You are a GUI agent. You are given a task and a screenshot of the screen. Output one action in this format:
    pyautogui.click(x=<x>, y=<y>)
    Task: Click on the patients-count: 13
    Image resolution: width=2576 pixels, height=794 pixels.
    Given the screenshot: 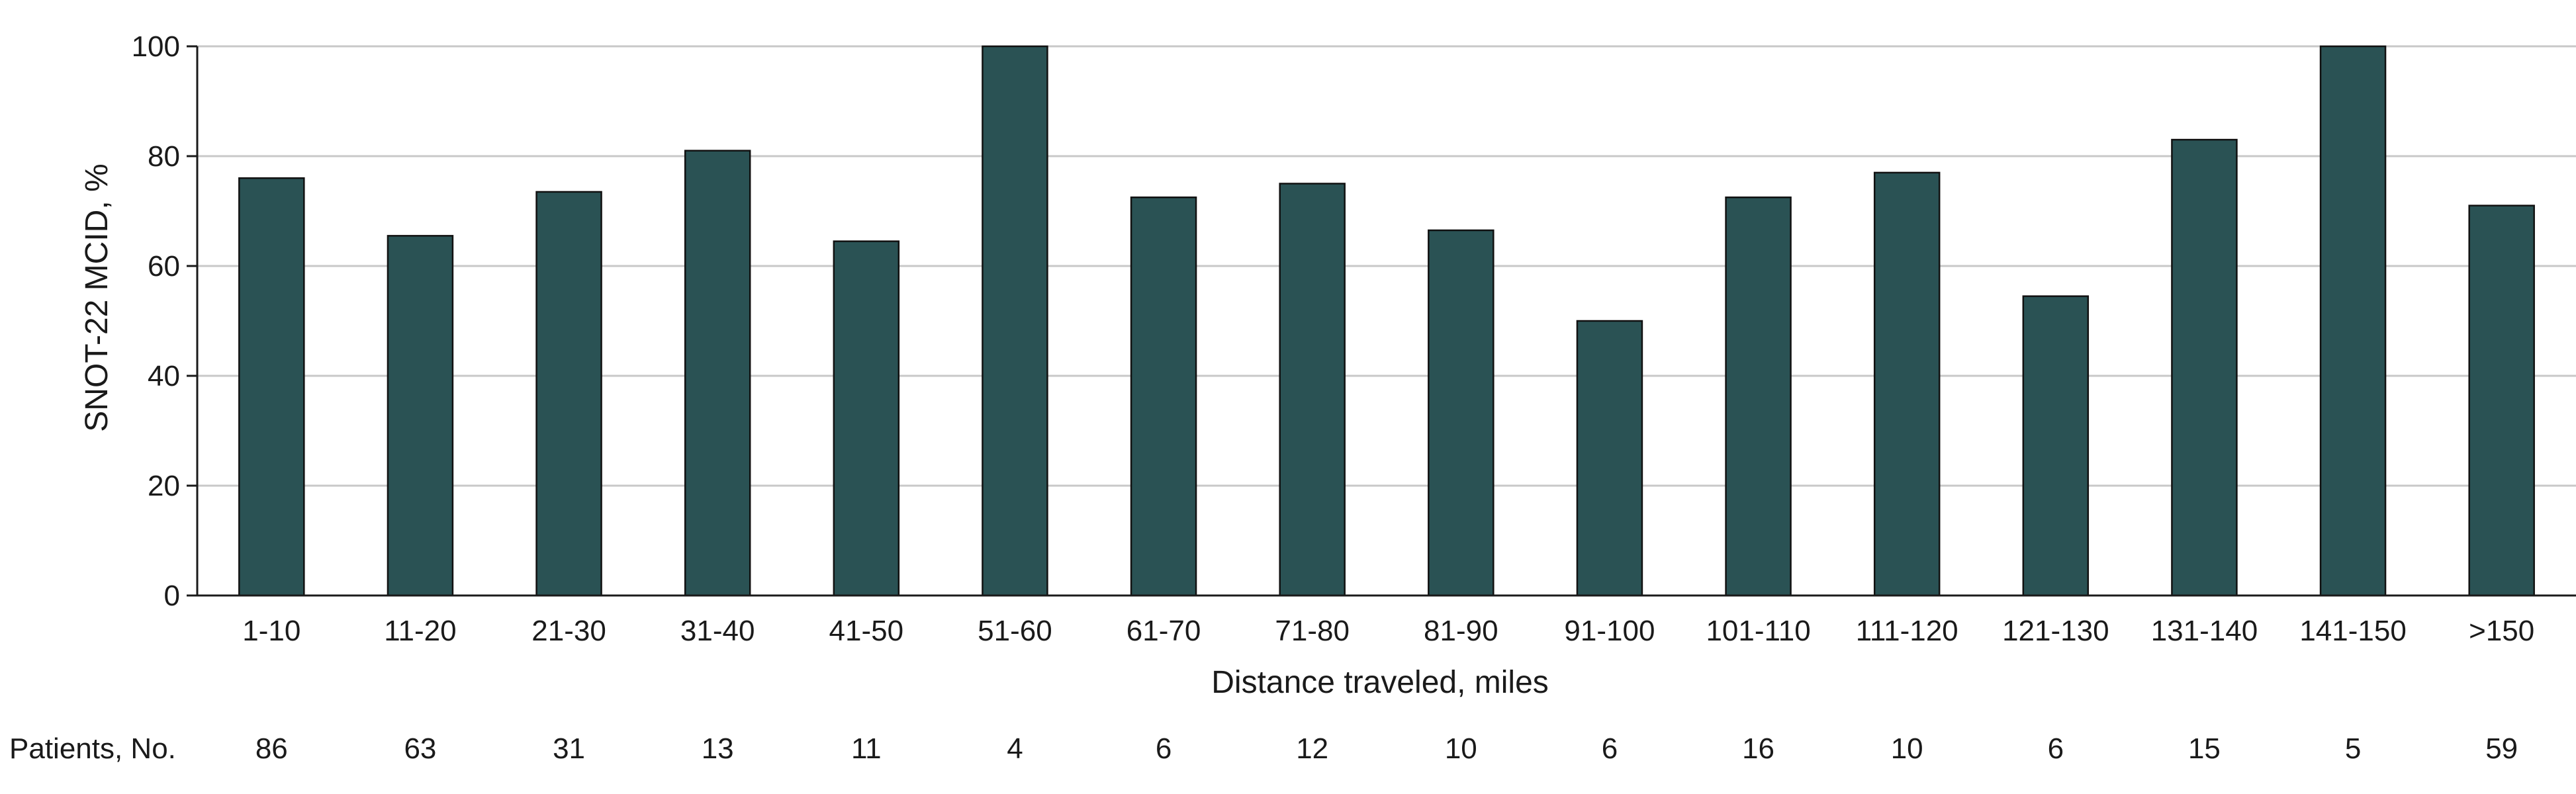 What is the action you would take?
    pyautogui.click(x=718, y=748)
    